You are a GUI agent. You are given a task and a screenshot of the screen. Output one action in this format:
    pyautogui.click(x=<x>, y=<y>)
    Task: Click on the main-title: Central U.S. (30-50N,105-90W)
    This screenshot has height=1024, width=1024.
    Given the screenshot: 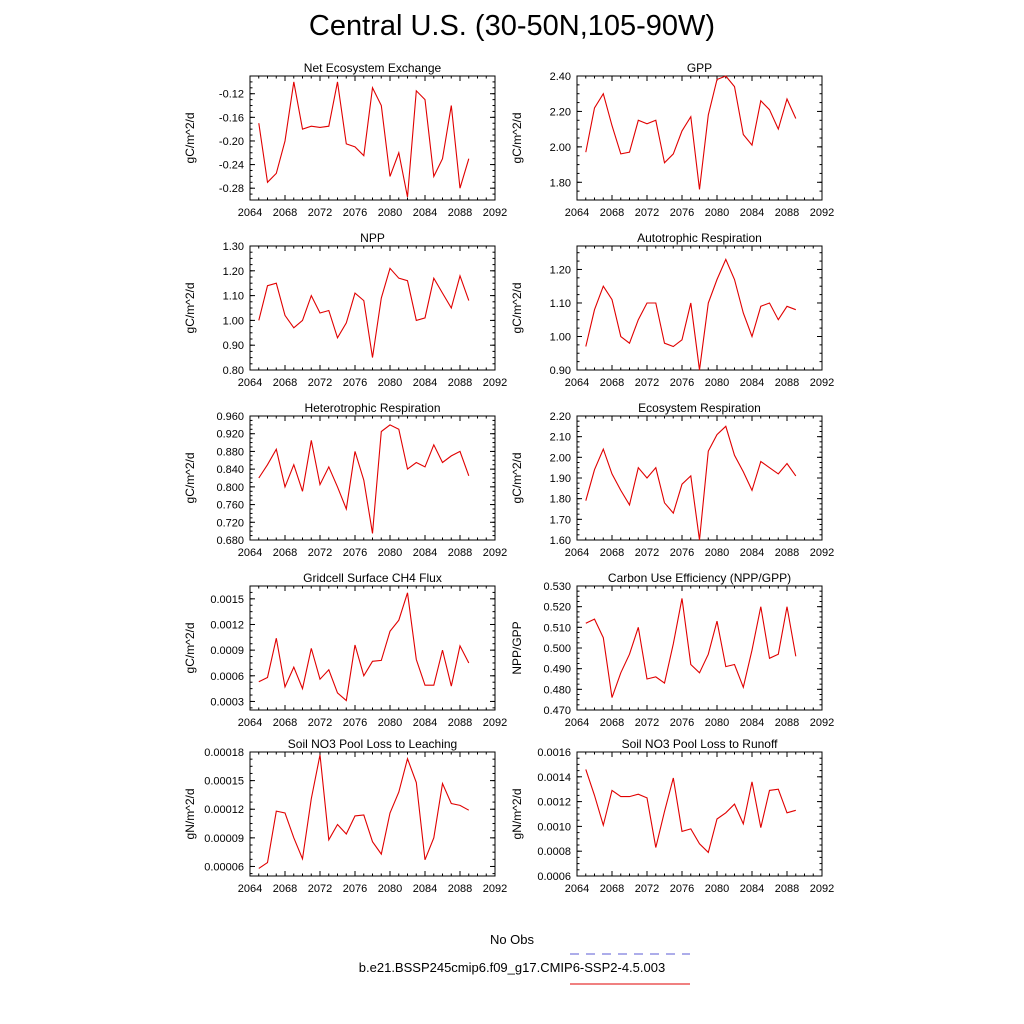 What is the action you would take?
    pyautogui.click(x=512, y=26)
    